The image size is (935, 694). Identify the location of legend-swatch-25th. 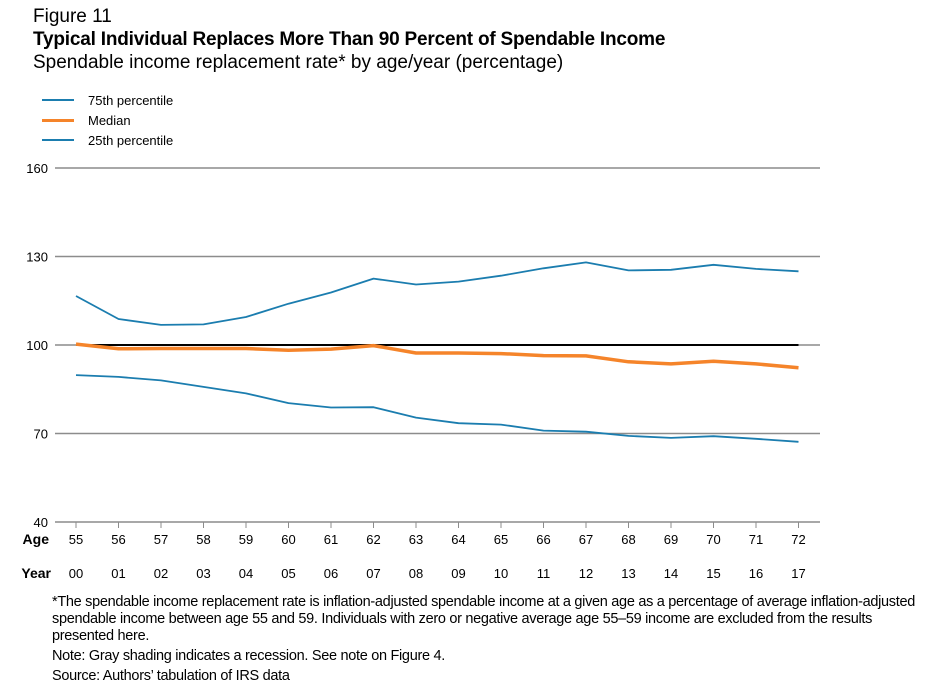
(58, 140).